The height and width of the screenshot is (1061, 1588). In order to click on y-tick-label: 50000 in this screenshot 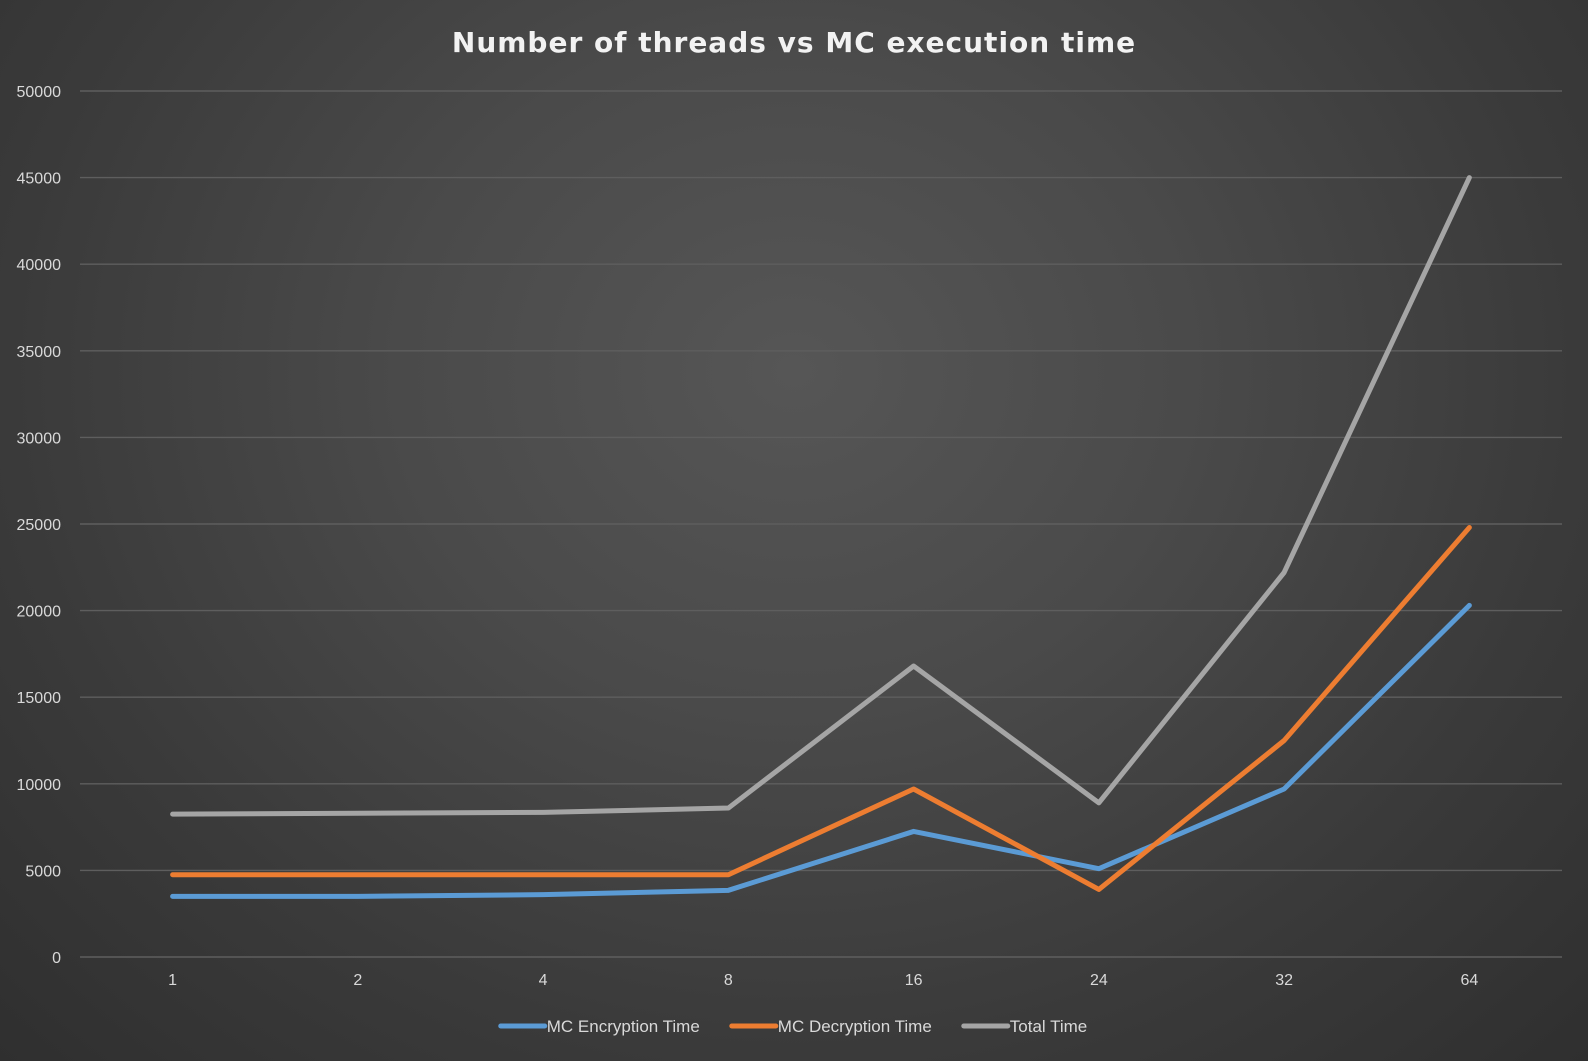, I will do `click(39, 92)`.